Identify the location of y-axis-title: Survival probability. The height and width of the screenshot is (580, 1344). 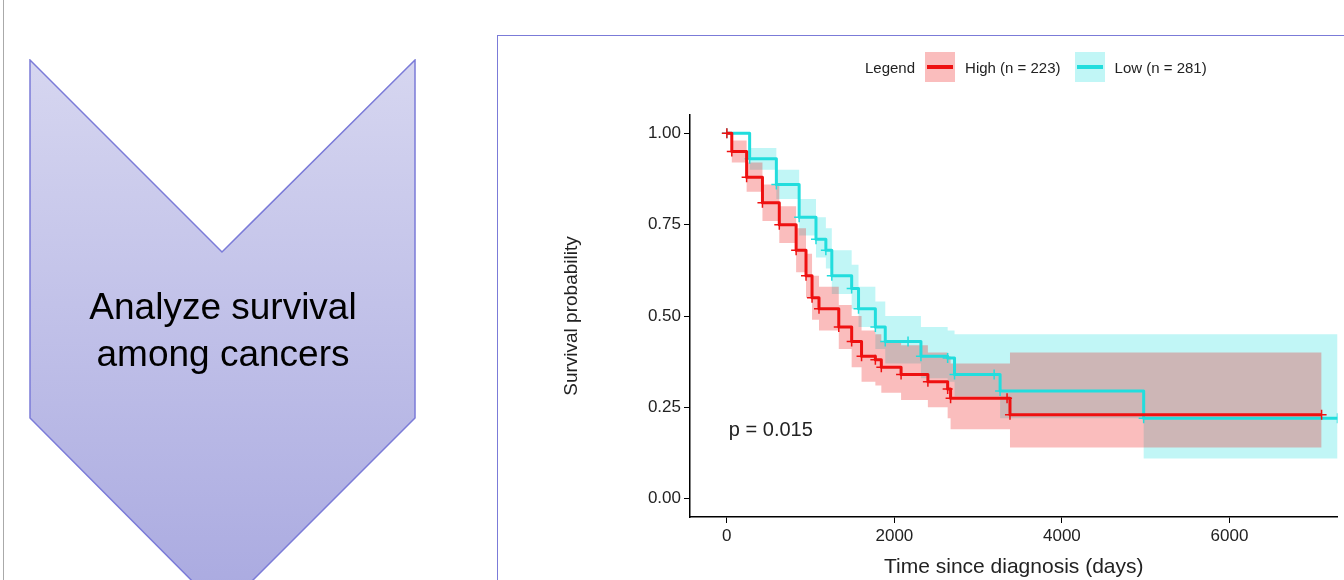
(570, 315).